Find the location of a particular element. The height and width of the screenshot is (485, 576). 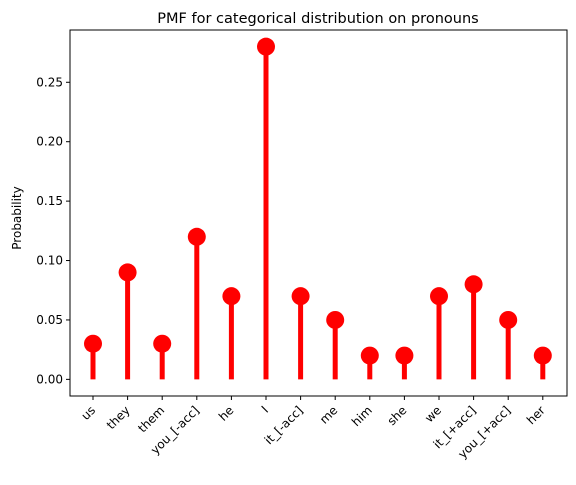

x-tick-label: we is located at coordinates (433, 414).